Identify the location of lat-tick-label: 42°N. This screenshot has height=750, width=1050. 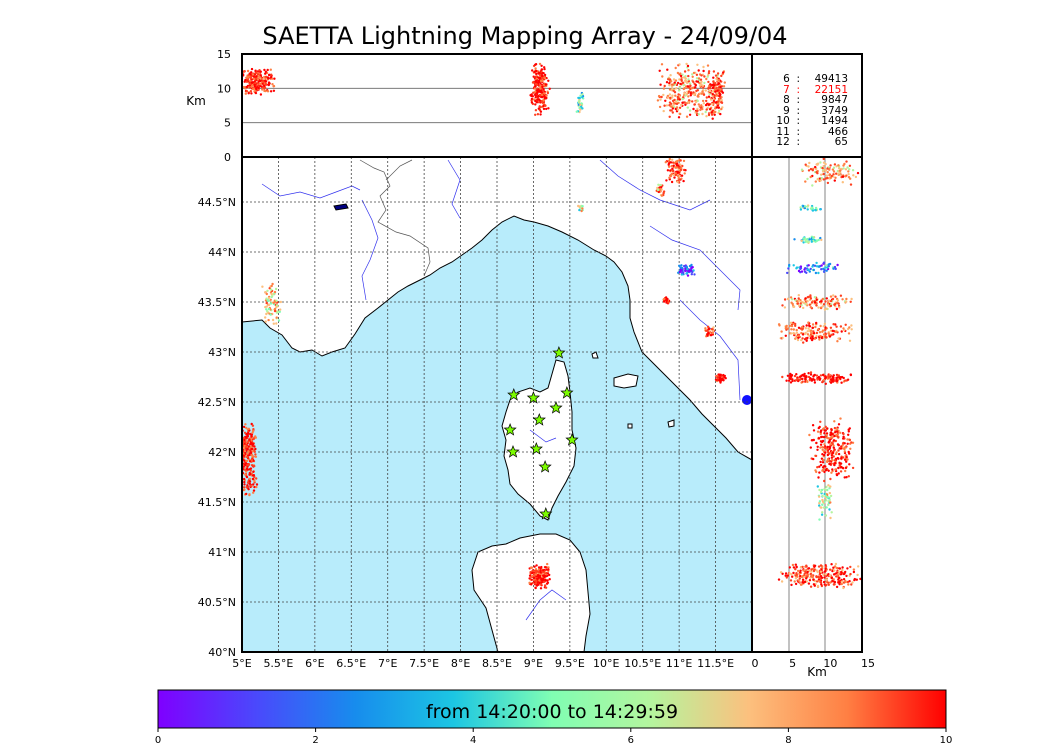
(222, 452).